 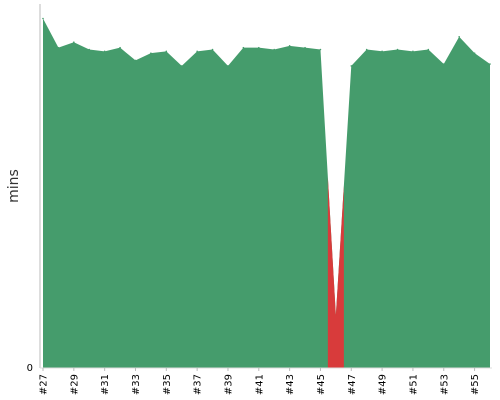 What do you see at coordinates (383, 384) in the screenshot?
I see `x-tick-label: #49` at bounding box center [383, 384].